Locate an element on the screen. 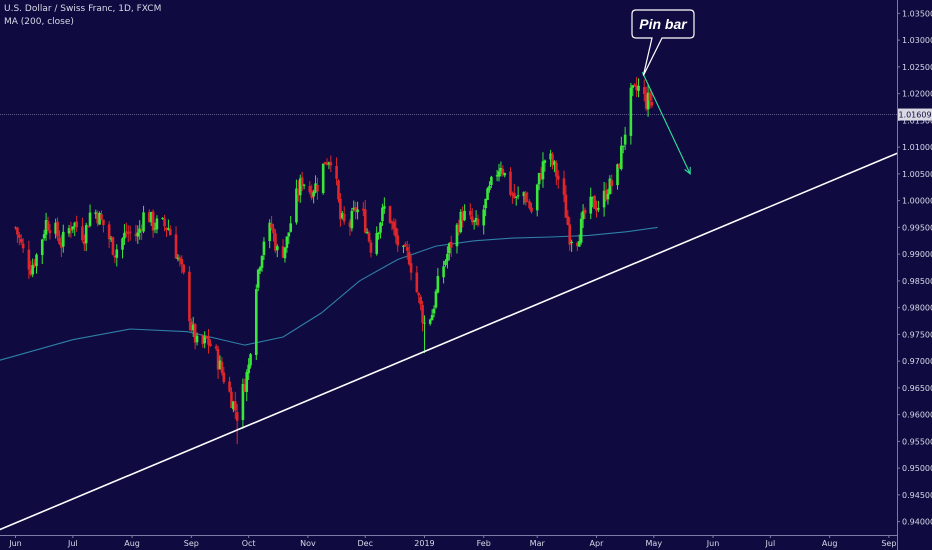  x-tick-label: Aug is located at coordinates (132, 543).